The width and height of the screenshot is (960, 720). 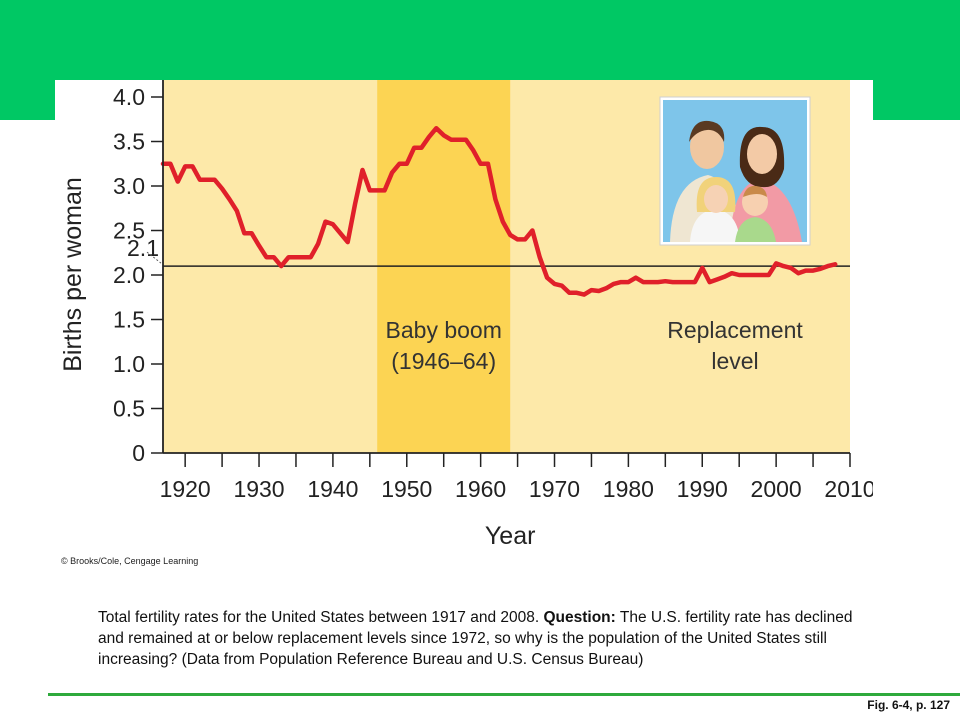 What do you see at coordinates (554, 489) in the screenshot?
I see `x-tick-label: 1970` at bounding box center [554, 489].